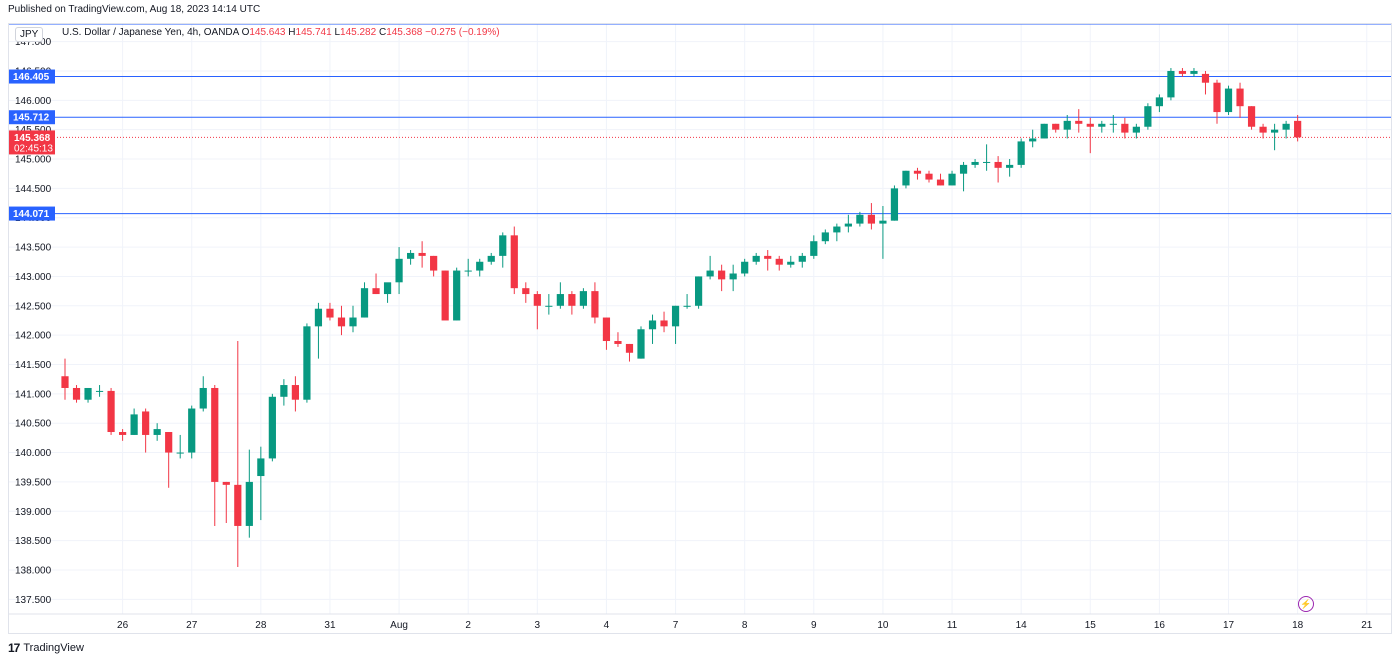 Image resolution: width=1400 pixels, height=662 pixels. I want to click on legend-open: 145.643, so click(267, 32).